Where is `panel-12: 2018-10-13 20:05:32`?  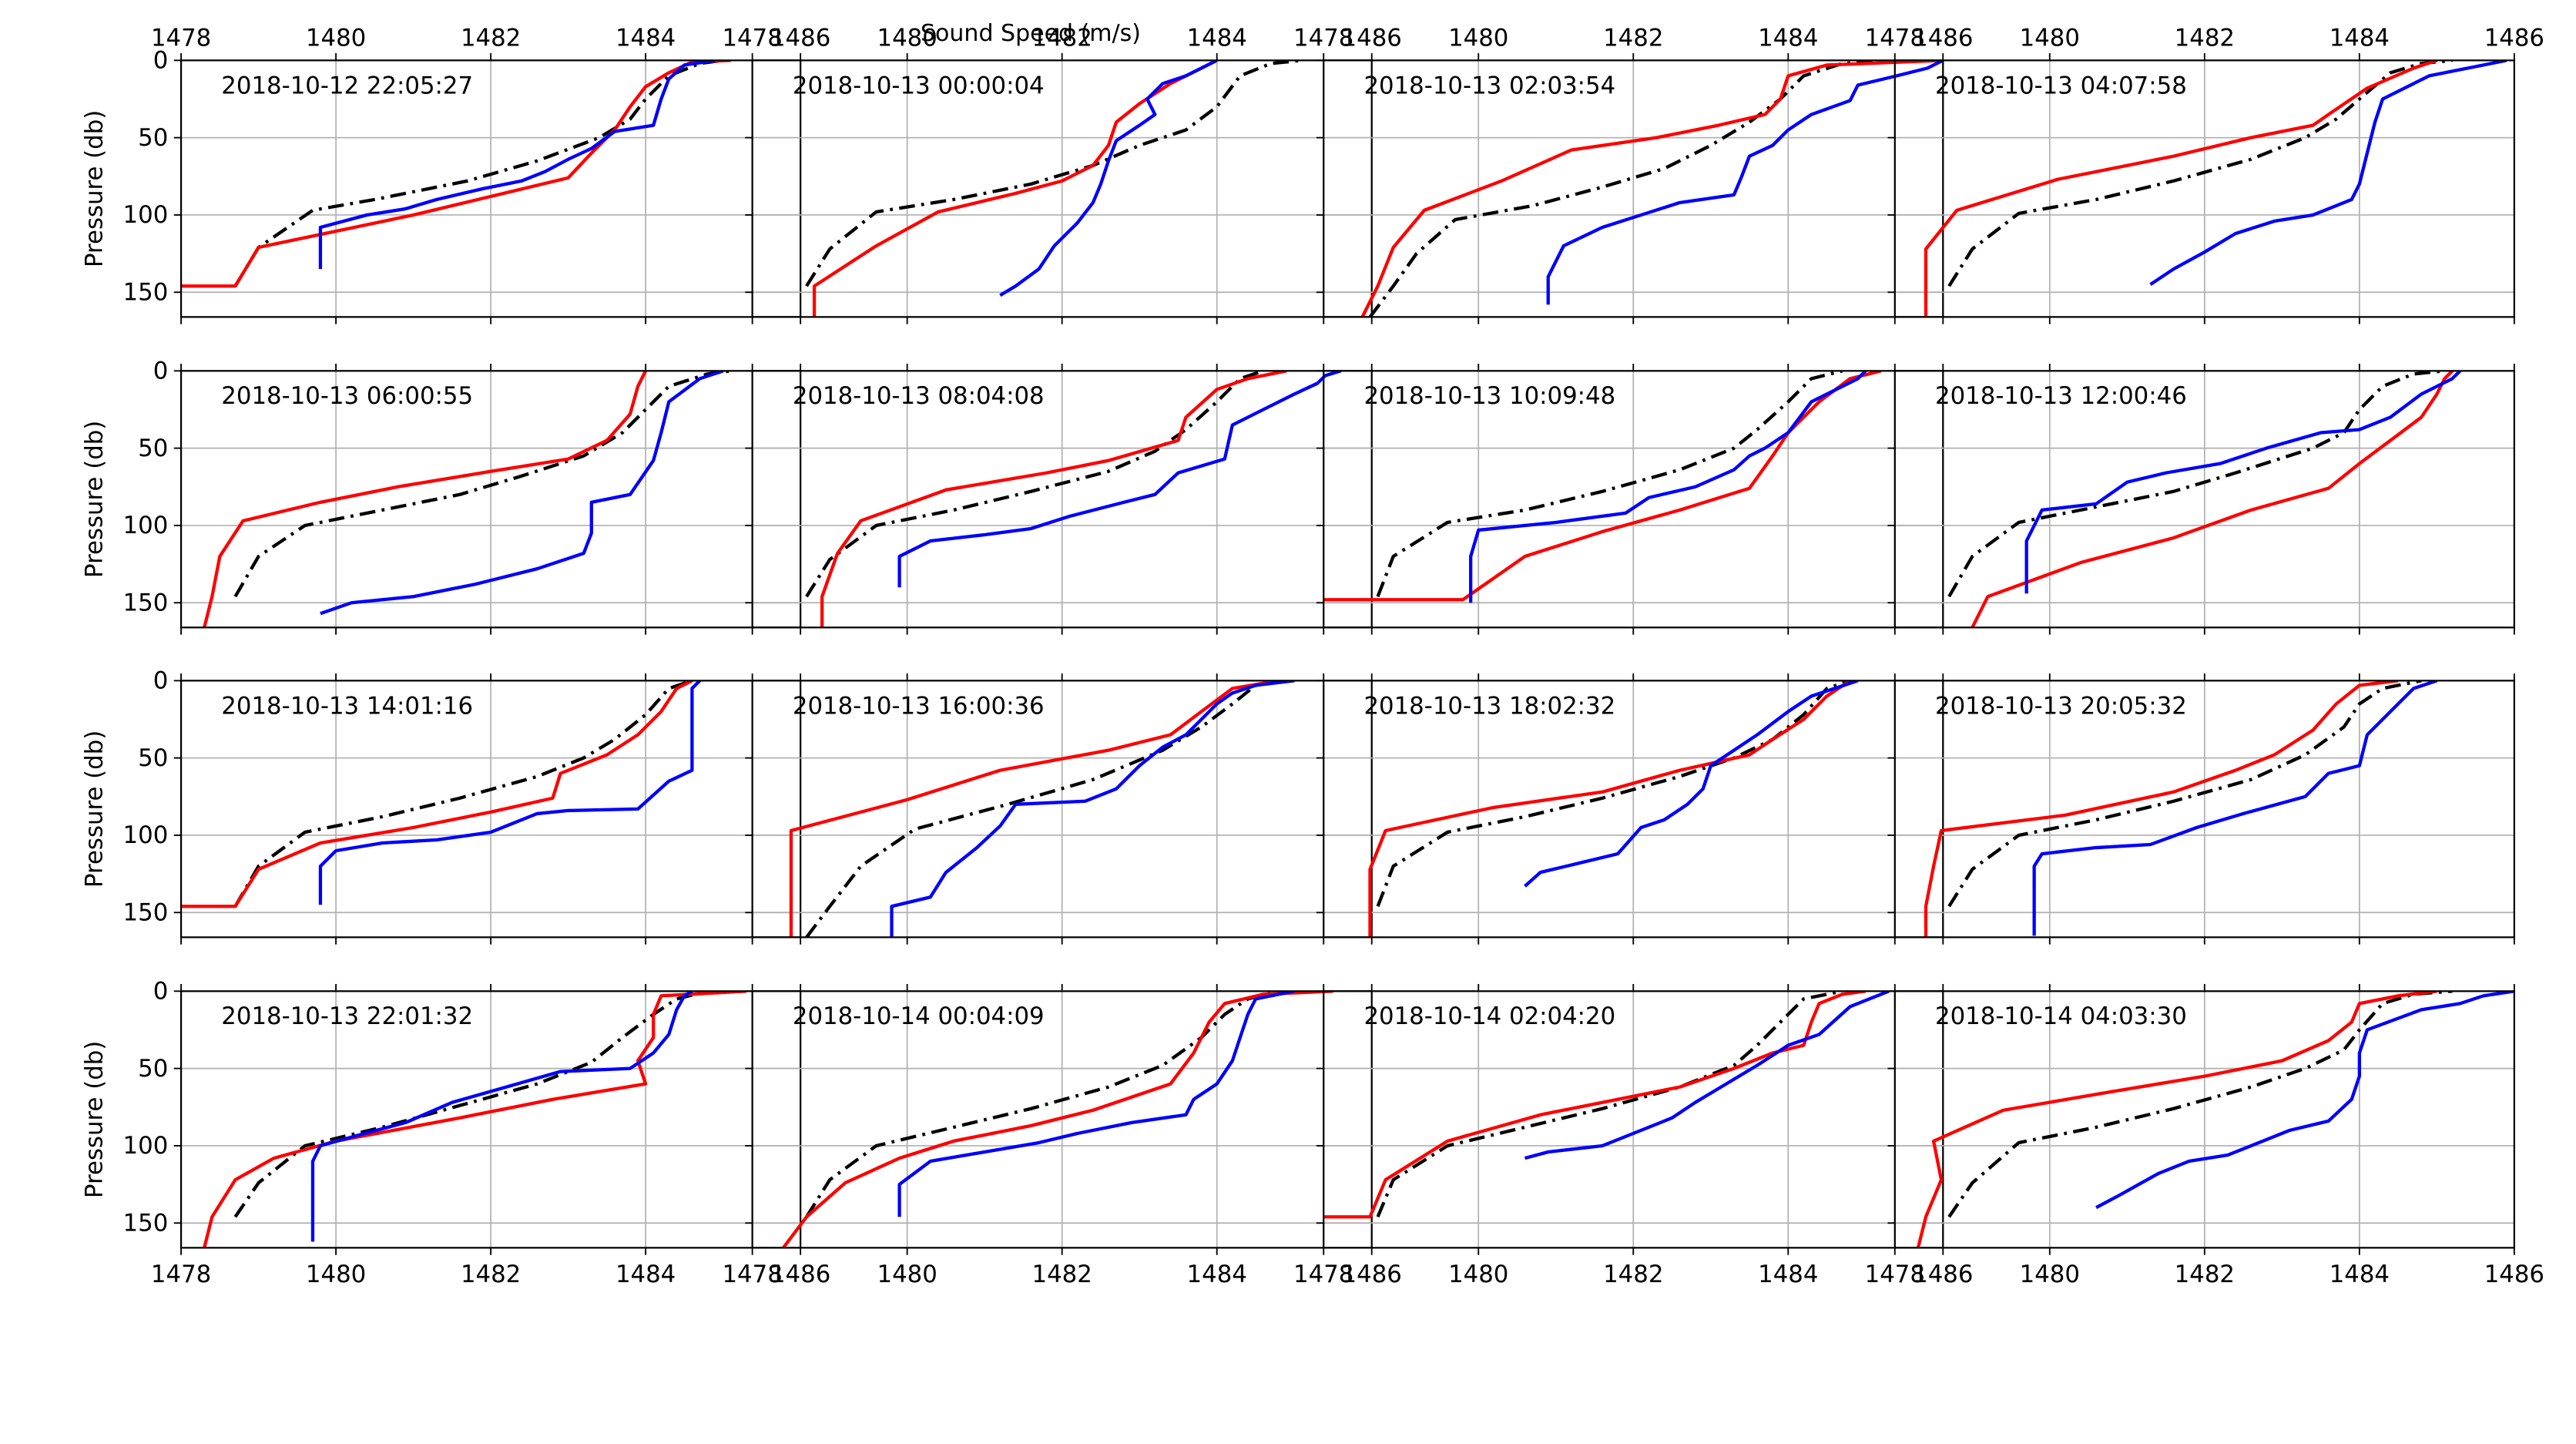 panel-12: 2018-10-13 20:05:32 is located at coordinates (2201, 809).